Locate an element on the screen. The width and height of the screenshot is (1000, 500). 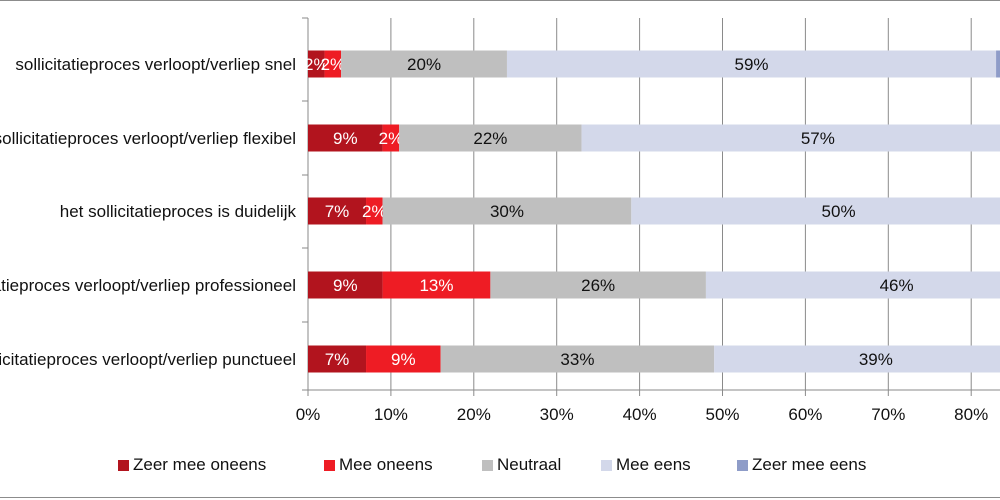
category-label: sollicitatieproces verloopt/verliep snel is located at coordinates (155, 64).